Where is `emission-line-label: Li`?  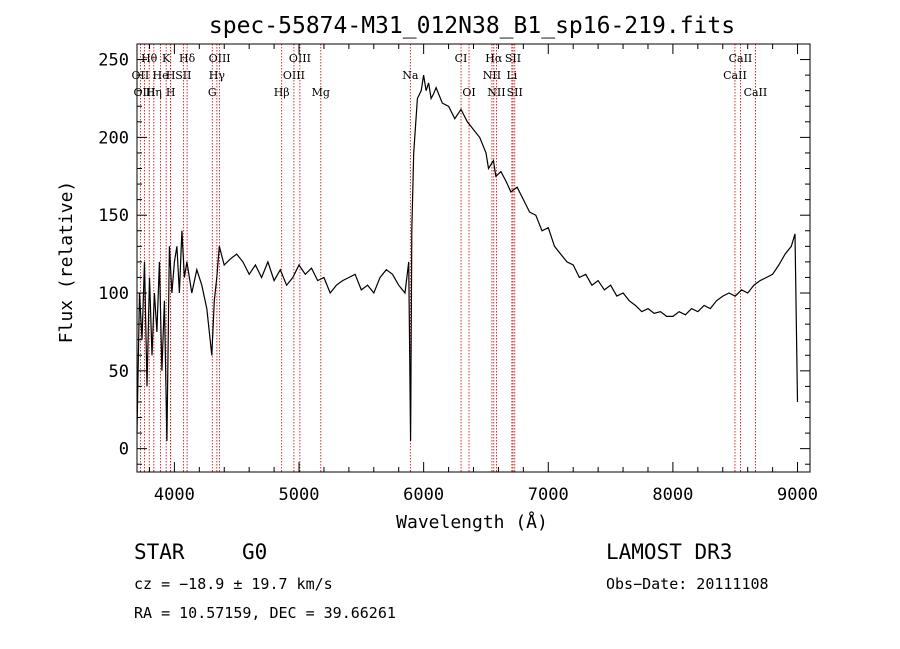 emission-line-label: Li is located at coordinates (511, 75).